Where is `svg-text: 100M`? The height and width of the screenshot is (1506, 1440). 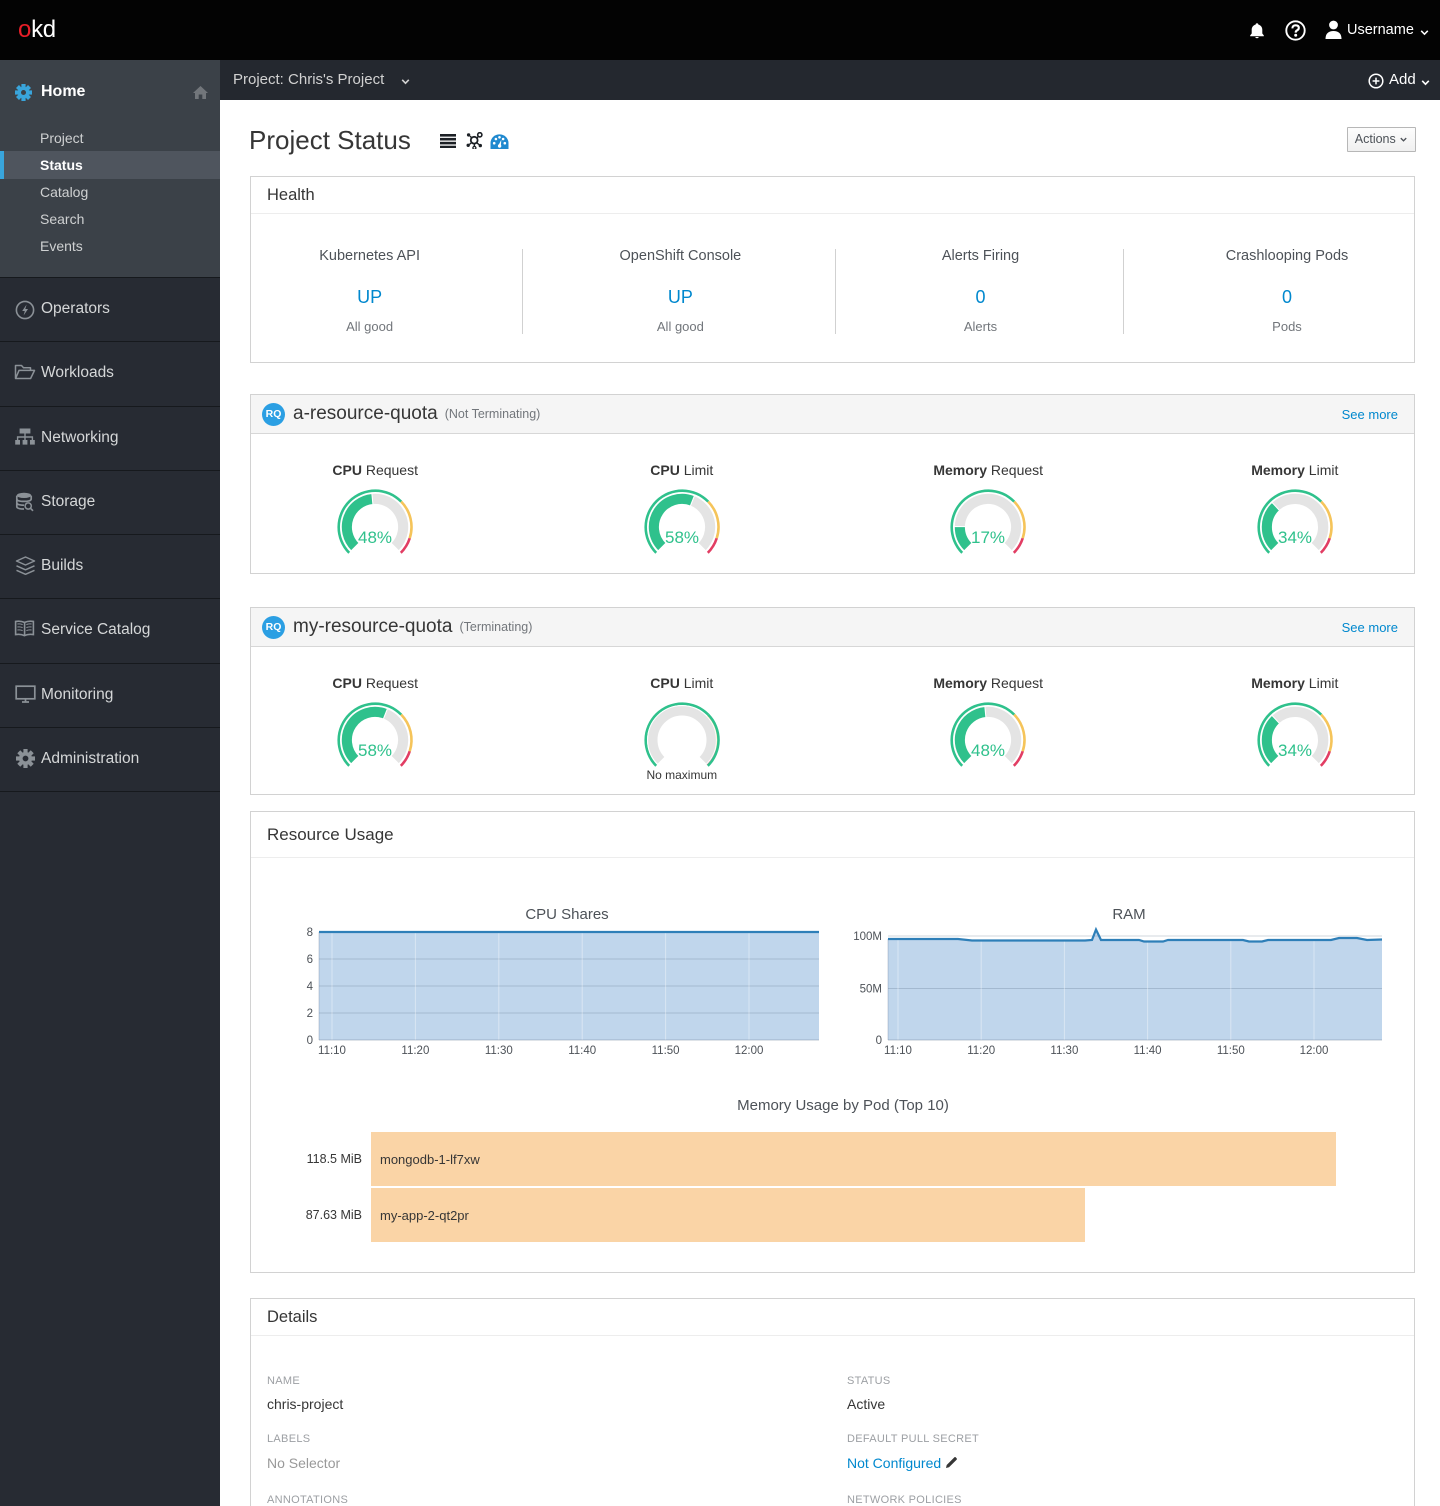 svg-text: 100M is located at coordinates (867, 937).